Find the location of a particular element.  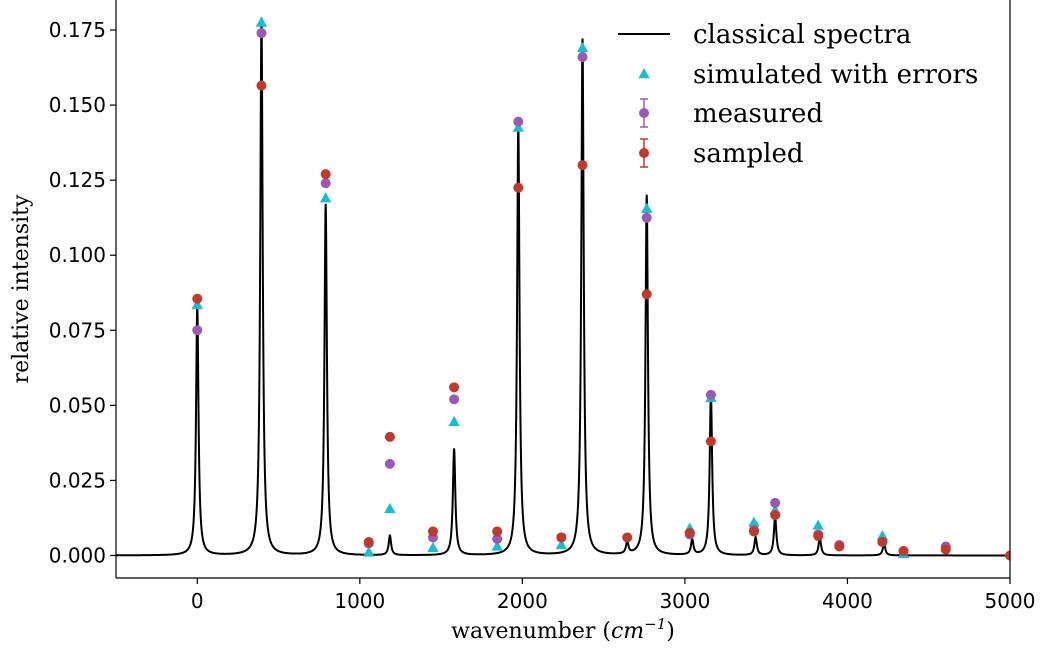

x-tick-label: 2000 is located at coordinates (522, 601).